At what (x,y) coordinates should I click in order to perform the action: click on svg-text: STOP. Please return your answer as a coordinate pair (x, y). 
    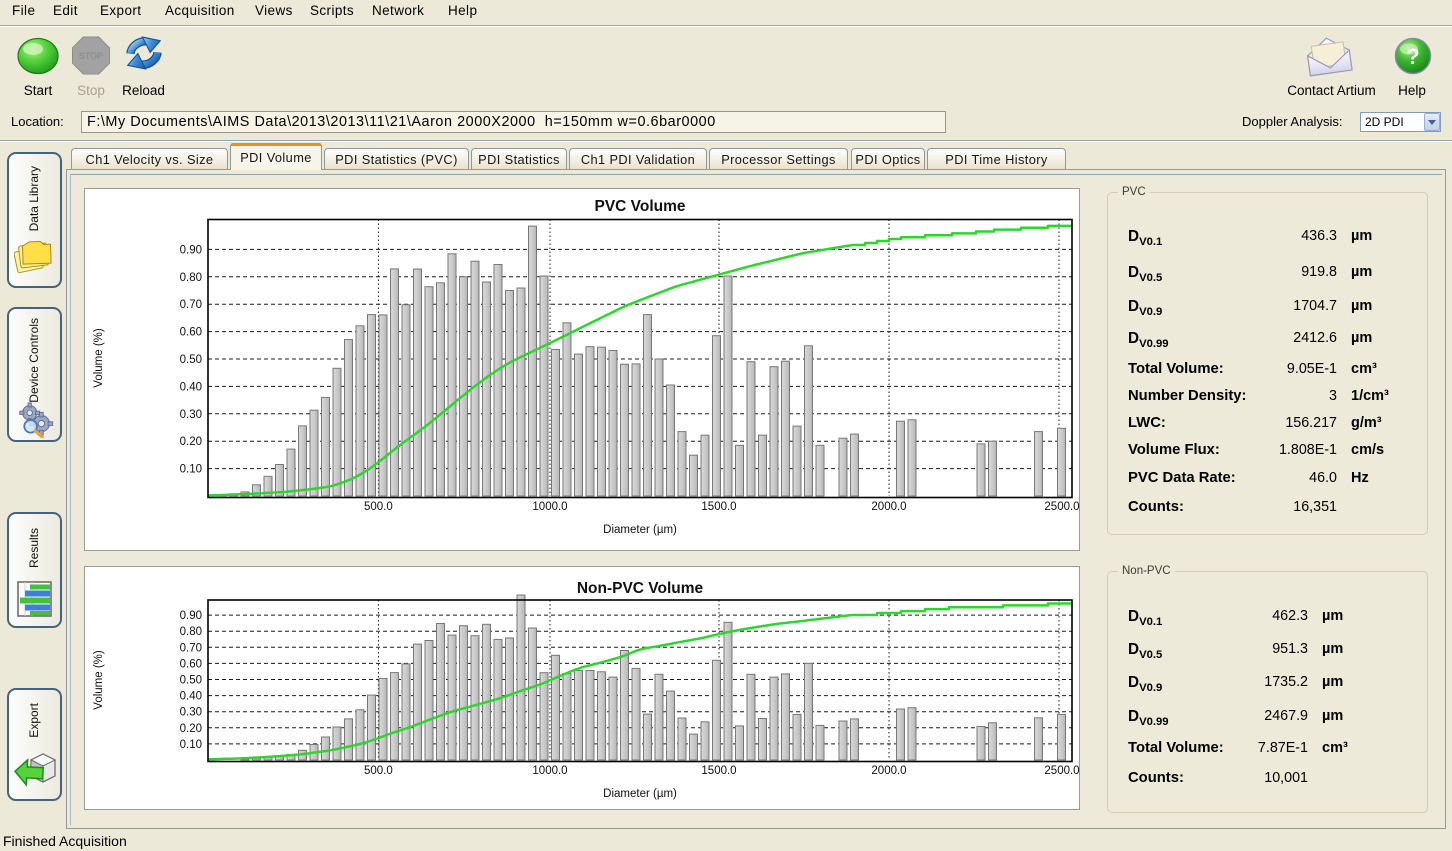
    Looking at the image, I should click on (91, 56).